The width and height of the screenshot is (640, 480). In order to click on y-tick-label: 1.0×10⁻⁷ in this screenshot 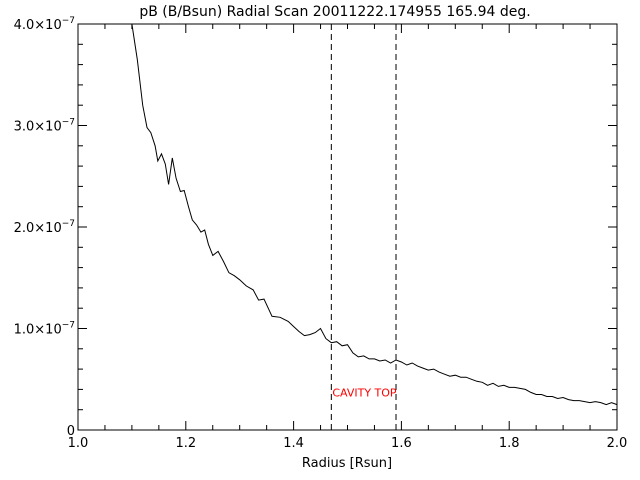, I will do `click(44, 329)`.